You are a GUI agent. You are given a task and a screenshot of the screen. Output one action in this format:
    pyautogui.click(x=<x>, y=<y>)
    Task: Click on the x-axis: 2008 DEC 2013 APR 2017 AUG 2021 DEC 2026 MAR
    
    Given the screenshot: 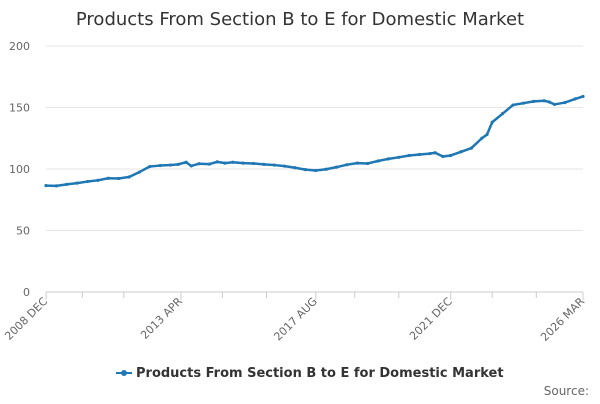 What is the action you would take?
    pyautogui.click(x=294, y=317)
    